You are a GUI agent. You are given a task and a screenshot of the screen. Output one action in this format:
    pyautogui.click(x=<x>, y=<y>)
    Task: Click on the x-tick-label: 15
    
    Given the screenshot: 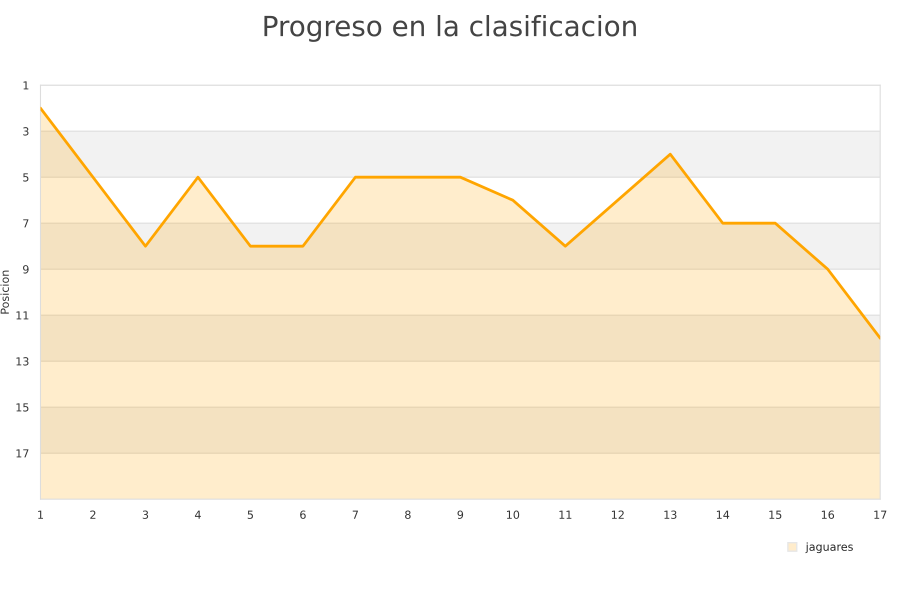 What is the action you would take?
    pyautogui.click(x=775, y=514)
    